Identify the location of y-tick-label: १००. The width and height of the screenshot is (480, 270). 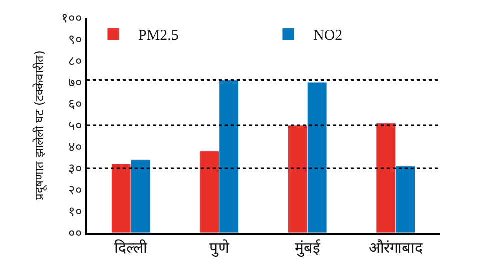
(72, 19).